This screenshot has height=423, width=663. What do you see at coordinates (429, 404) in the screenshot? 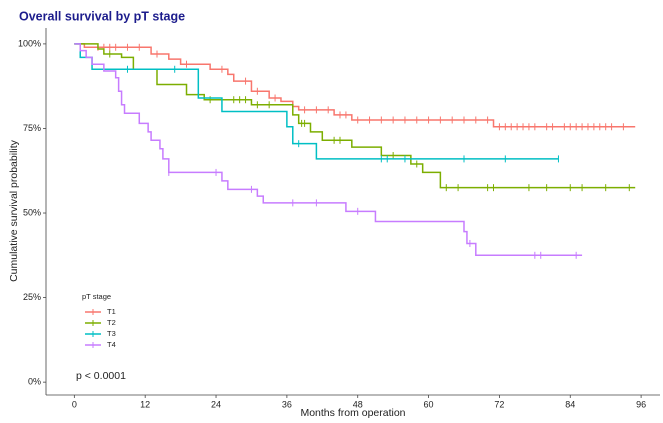
I see `x-tick-label: 60` at bounding box center [429, 404].